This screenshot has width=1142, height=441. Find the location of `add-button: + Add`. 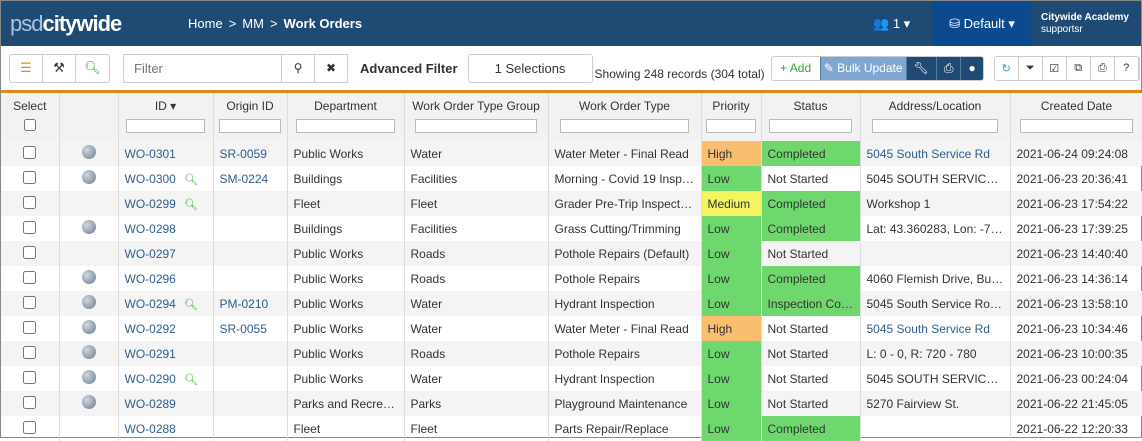

add-button: + Add is located at coordinates (796, 68).